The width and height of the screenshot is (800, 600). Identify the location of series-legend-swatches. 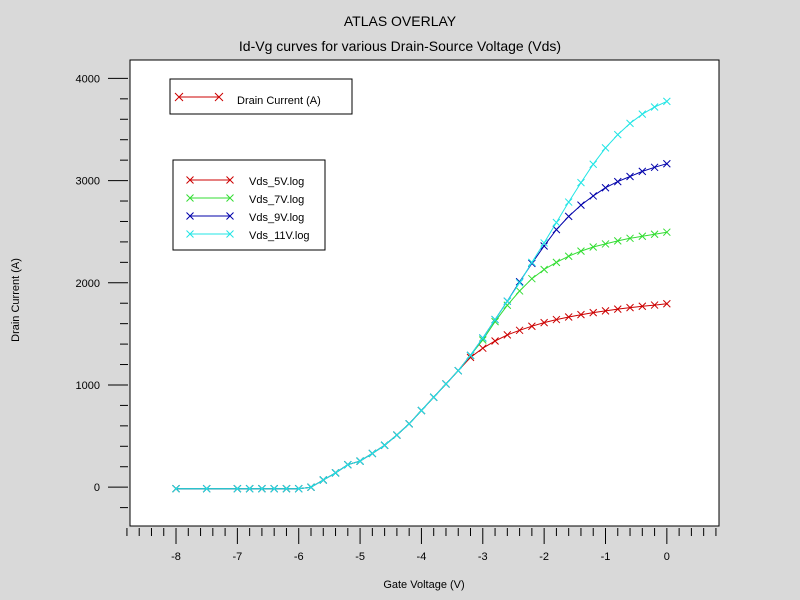
(210, 207).